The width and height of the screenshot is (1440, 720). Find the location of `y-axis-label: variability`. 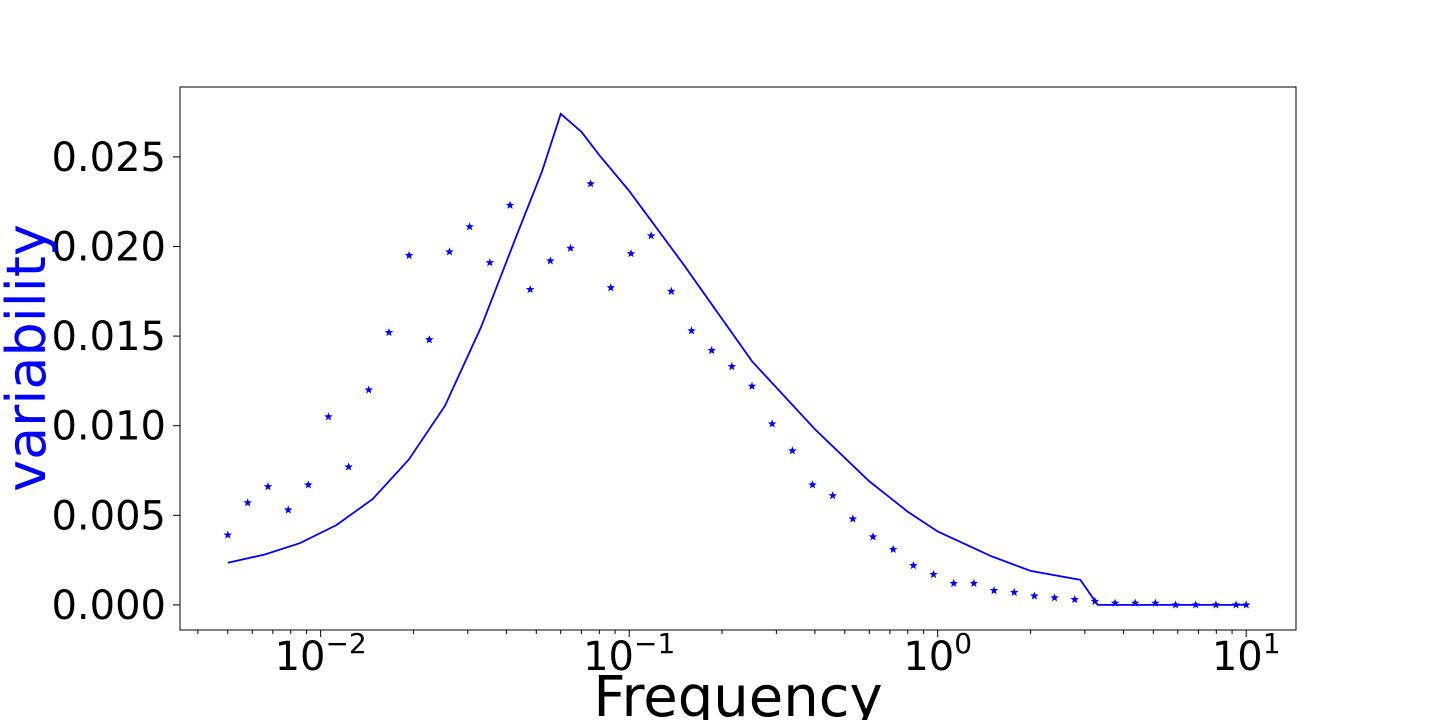

y-axis-label: variability is located at coordinates (29, 358).